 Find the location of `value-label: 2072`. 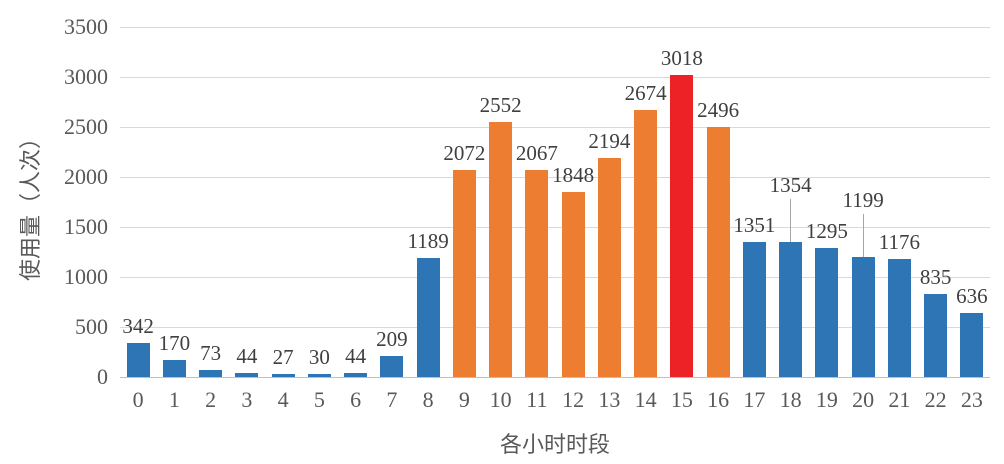

value-label: 2072 is located at coordinates (464, 152).